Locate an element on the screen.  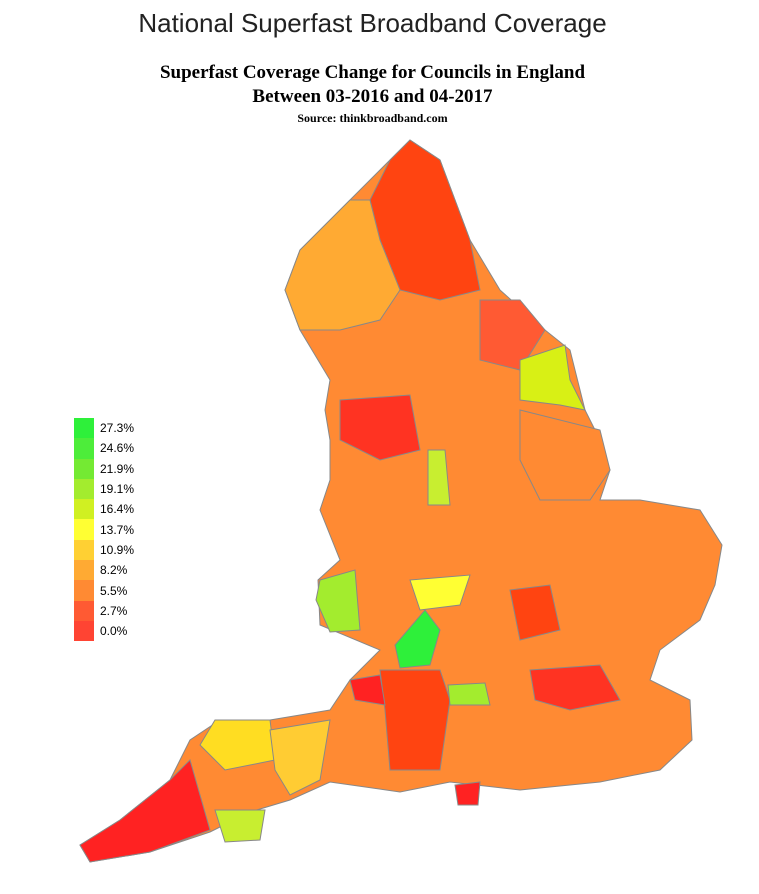
legend-label: 2.7% is located at coordinates (114, 610).